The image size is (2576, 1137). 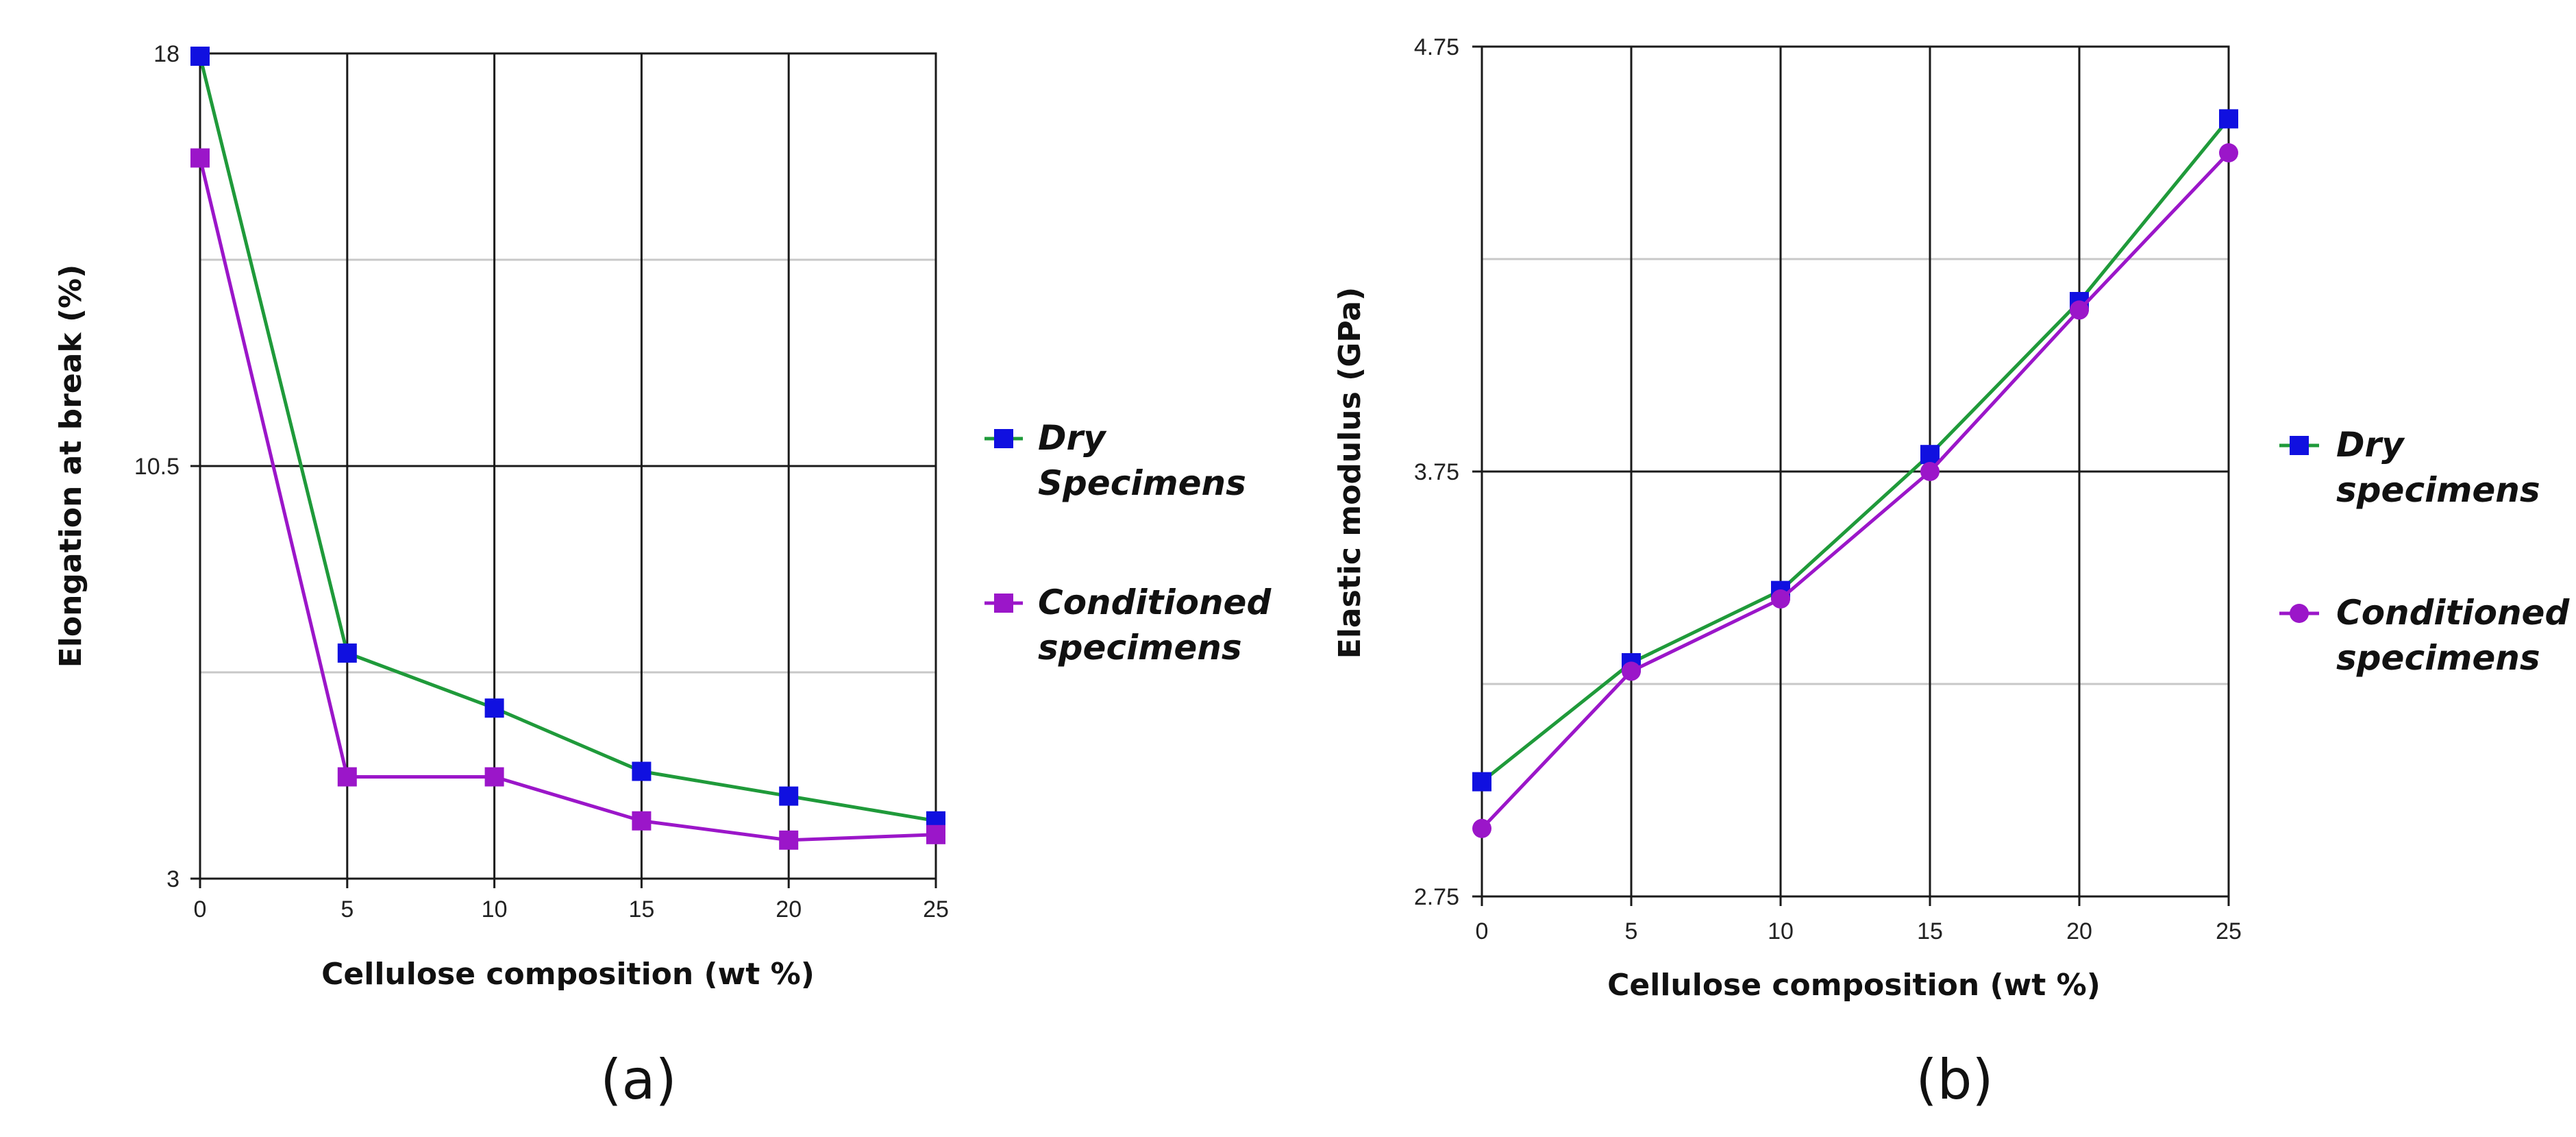 I want to click on chart-a-x-tick-label: 0, so click(x=200, y=909).